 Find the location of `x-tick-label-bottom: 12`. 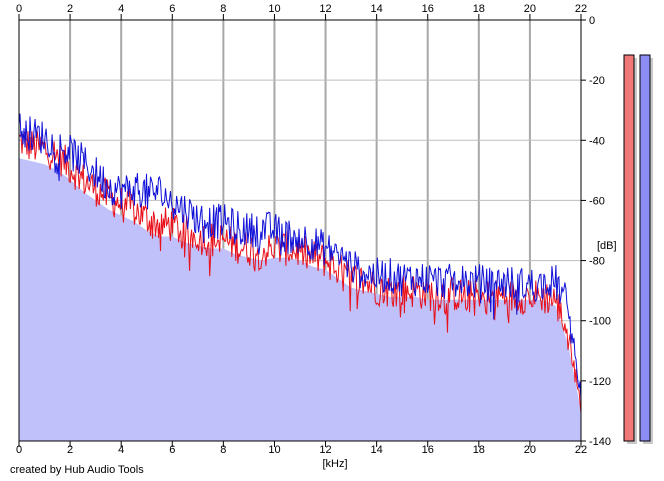

x-tick-label-bottom: 12 is located at coordinates (325, 450).